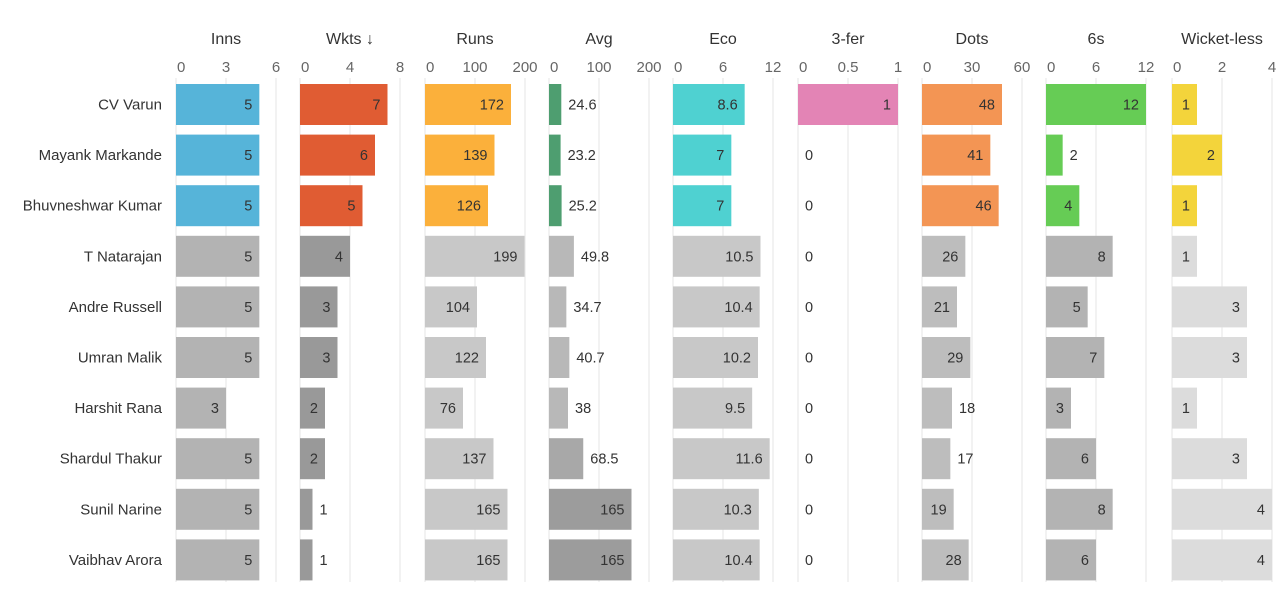 This screenshot has height=589, width=1285. Describe the element at coordinates (400, 67) in the screenshot. I see `tick-label: 8` at that location.